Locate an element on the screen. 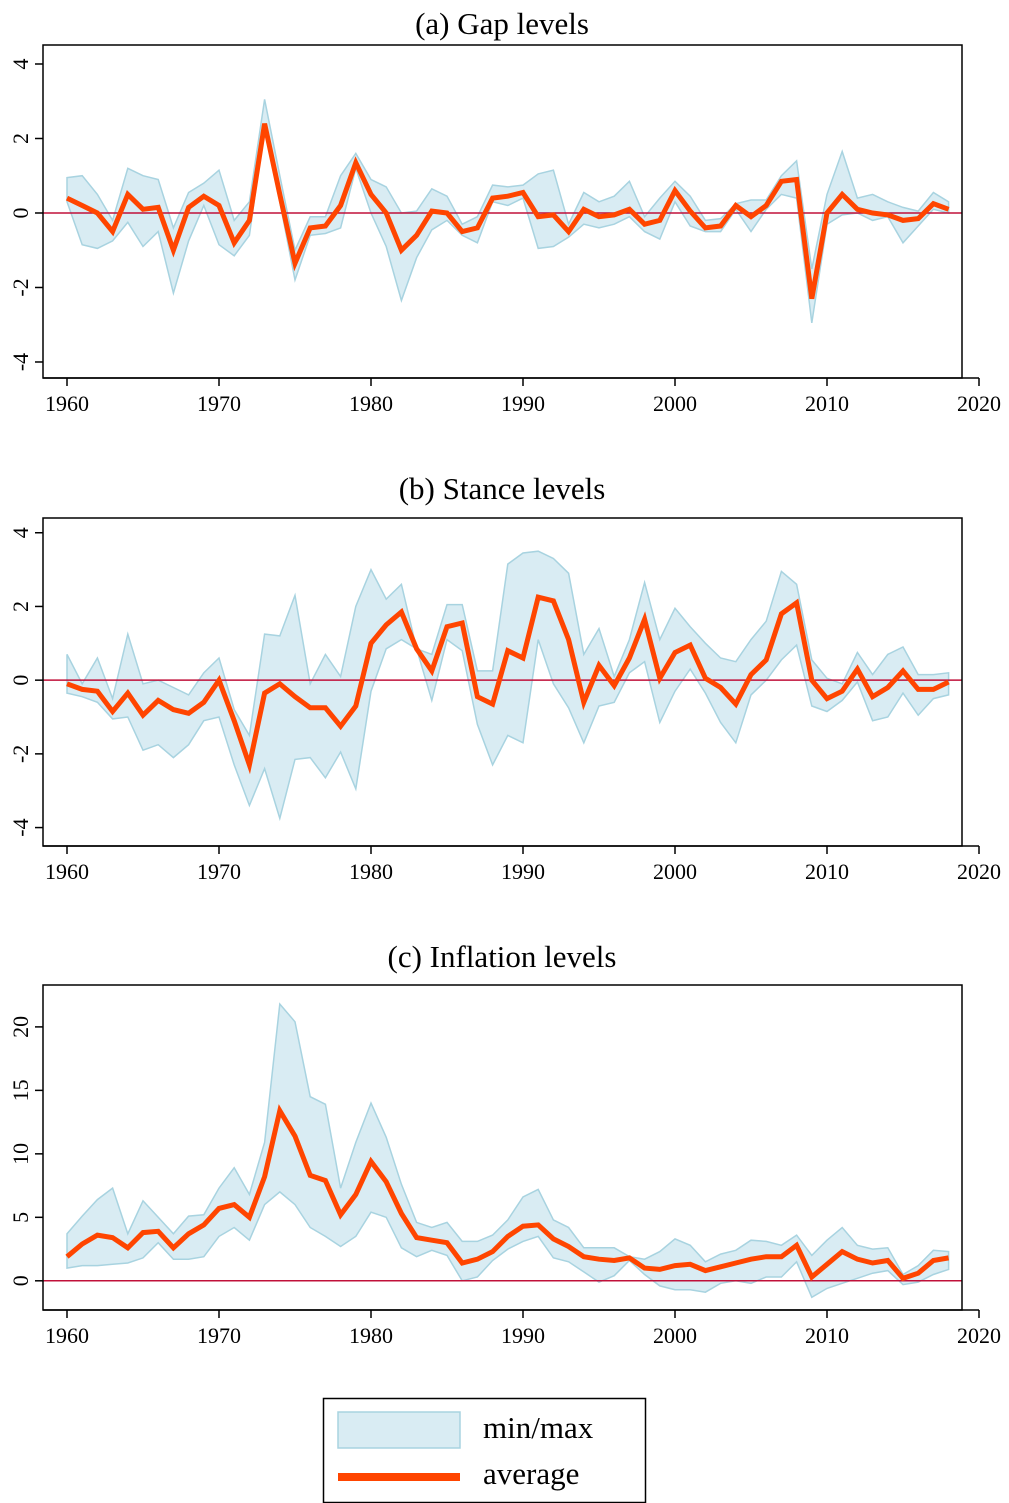  min-max-band is located at coordinates (508, 211).